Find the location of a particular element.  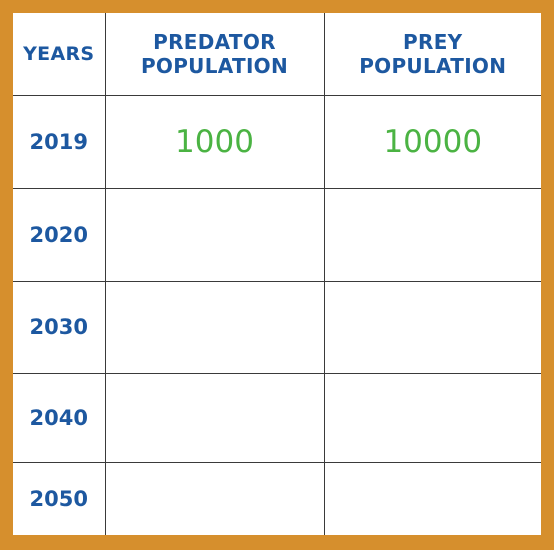

header-predator-line1: PREDATOR is located at coordinates (214, 41).